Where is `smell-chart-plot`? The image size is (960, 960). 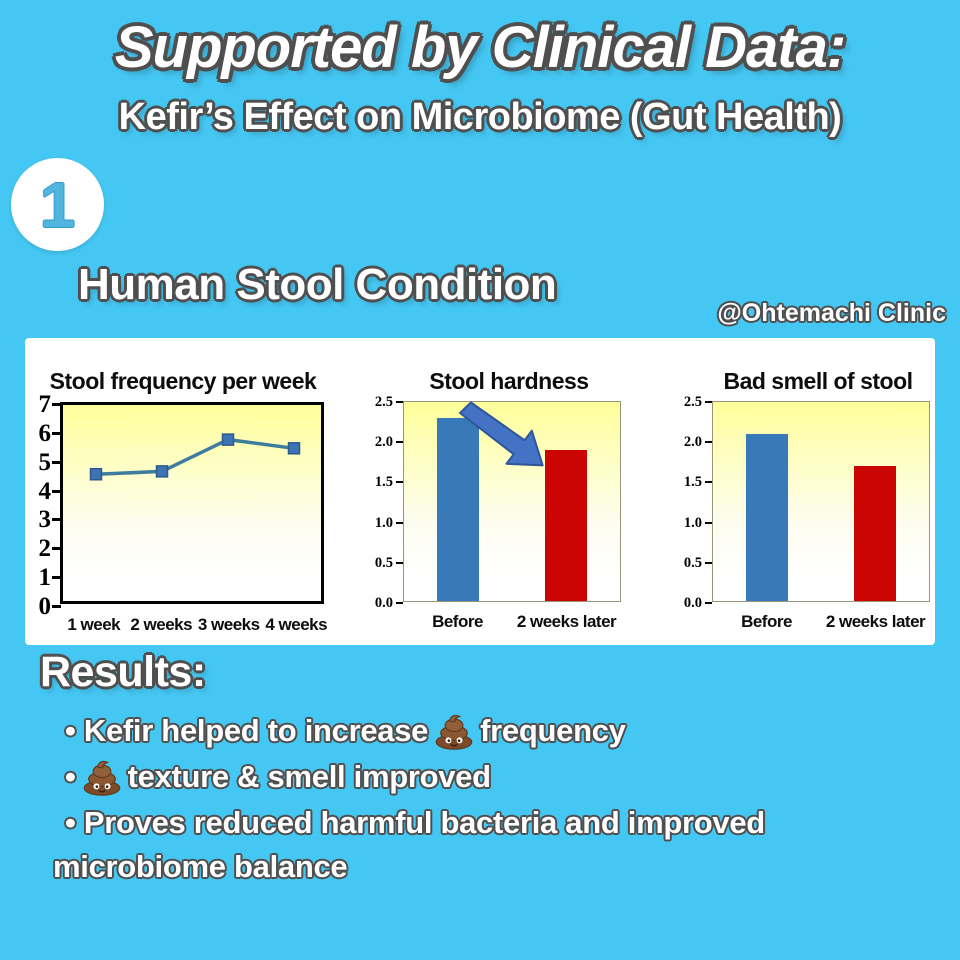
smell-chart-plot is located at coordinates (821, 501).